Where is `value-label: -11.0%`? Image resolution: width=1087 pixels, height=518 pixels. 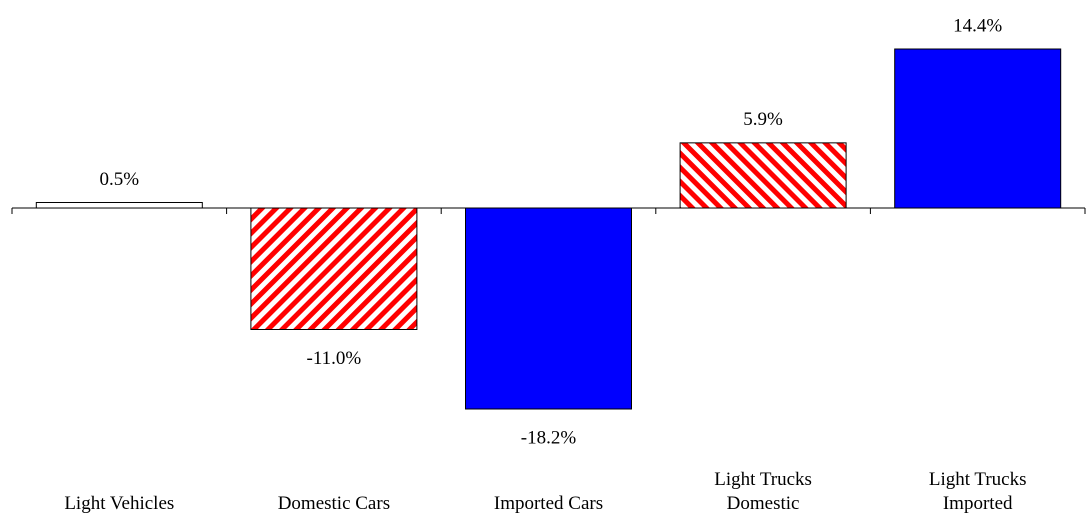
value-label: -11.0% is located at coordinates (334, 358).